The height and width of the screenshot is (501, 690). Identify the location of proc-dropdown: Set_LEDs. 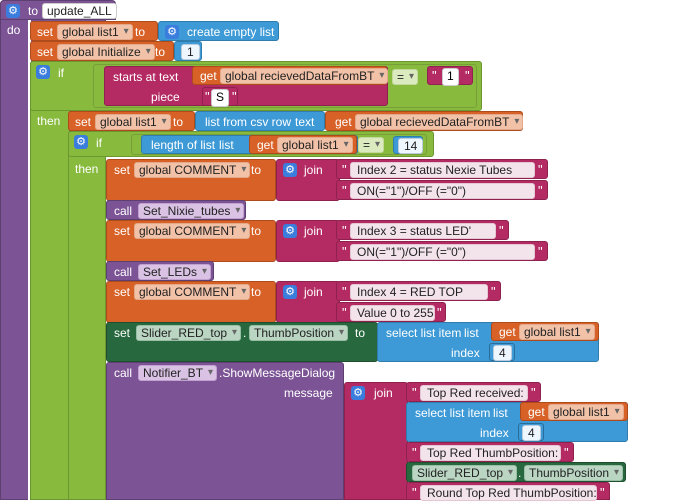
(175, 272).